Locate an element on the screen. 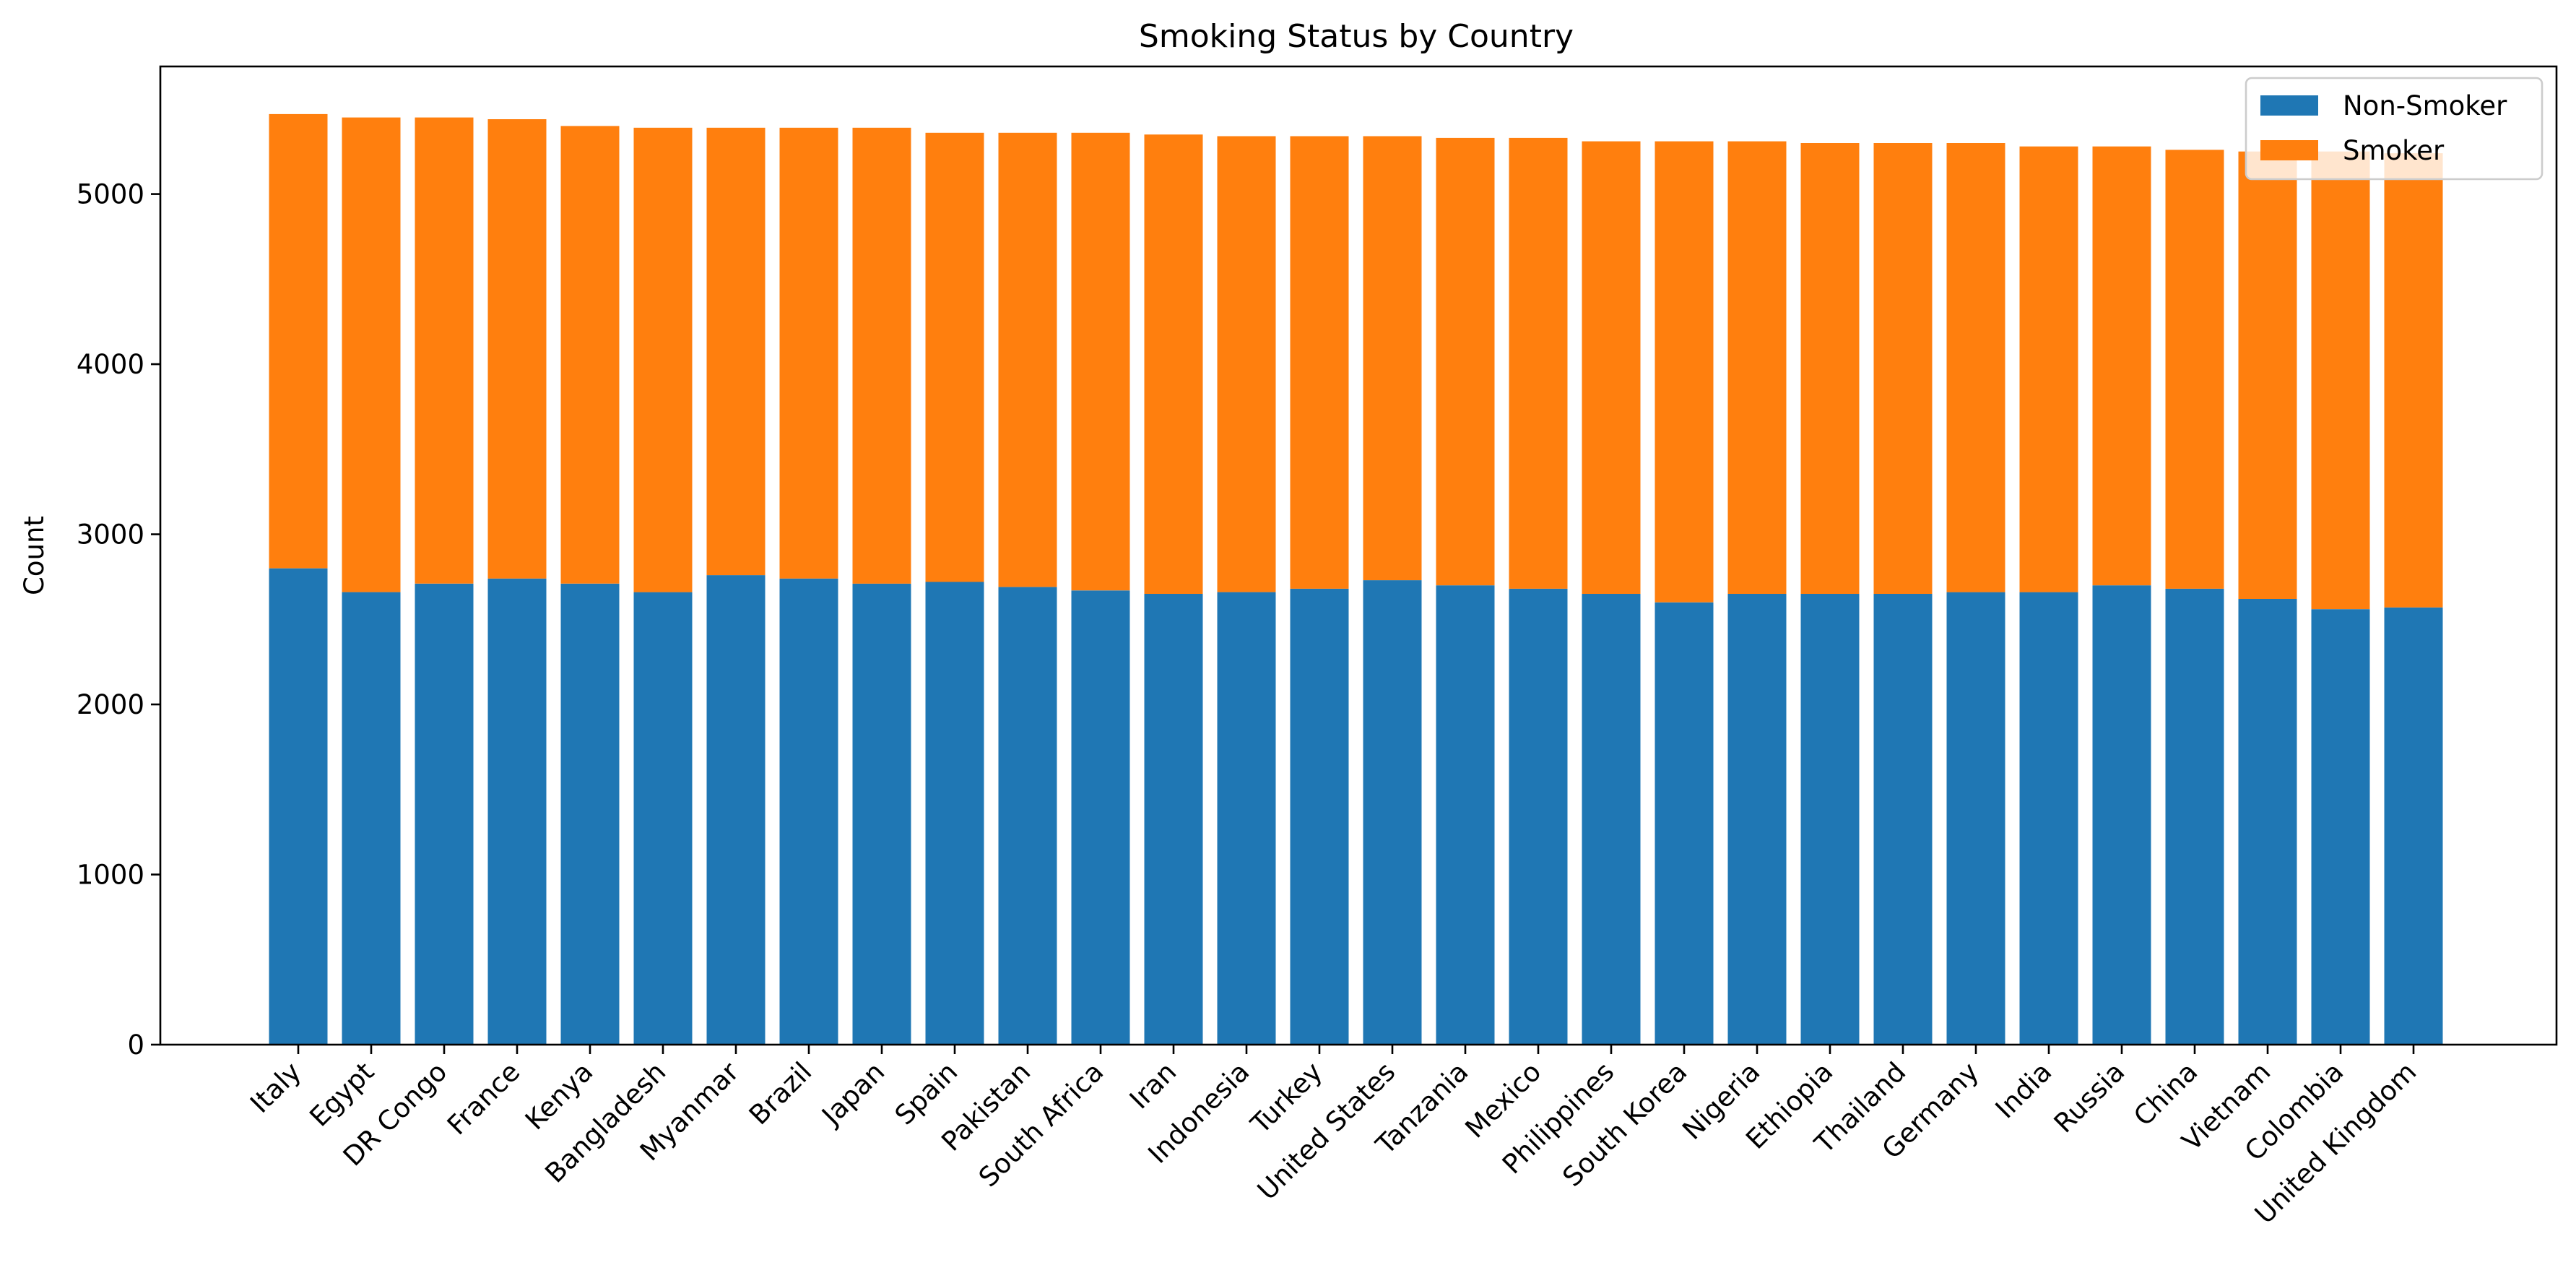 This screenshot has width=2576, height=1278. legend-label: Non-Smoker is located at coordinates (2425, 105).